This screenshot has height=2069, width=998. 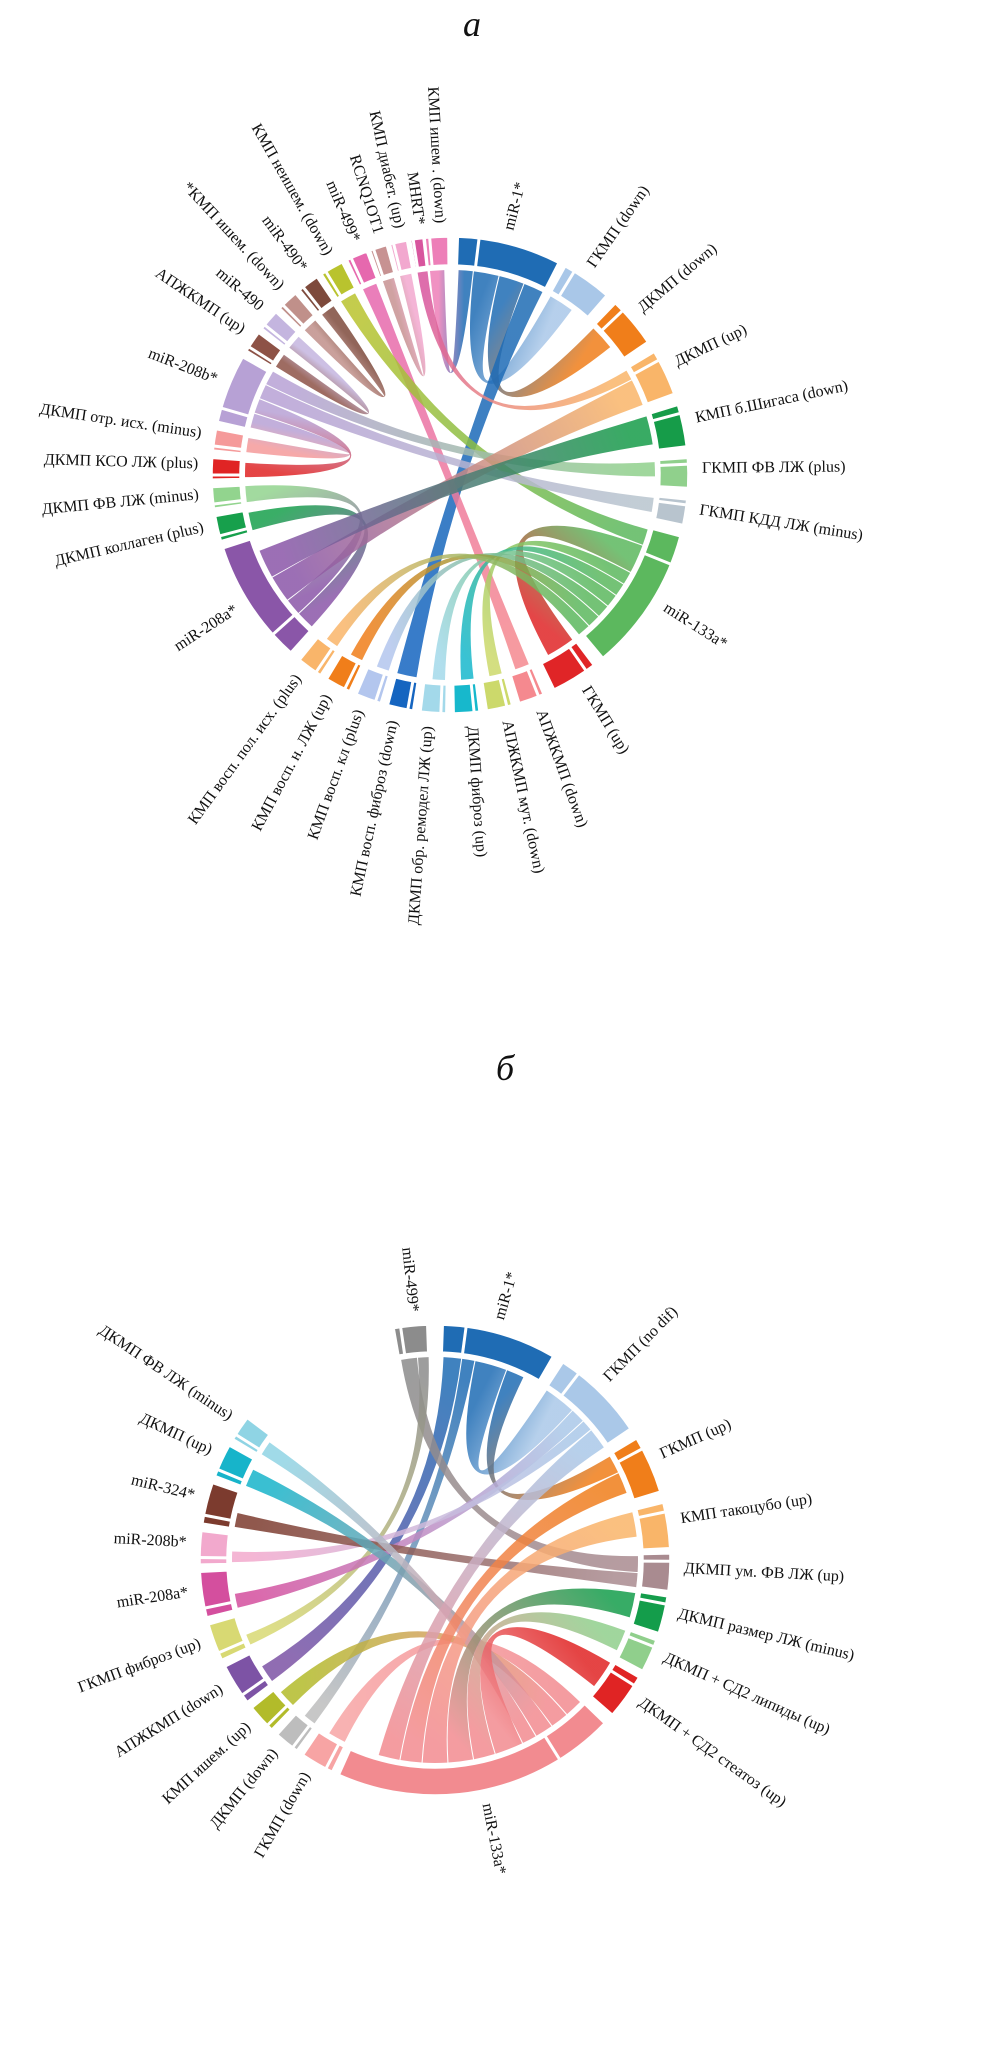 What do you see at coordinates (120, 502) in the screenshot?
I see `segment-label: ДКМП ФВ ЛЖ (minus)` at bounding box center [120, 502].